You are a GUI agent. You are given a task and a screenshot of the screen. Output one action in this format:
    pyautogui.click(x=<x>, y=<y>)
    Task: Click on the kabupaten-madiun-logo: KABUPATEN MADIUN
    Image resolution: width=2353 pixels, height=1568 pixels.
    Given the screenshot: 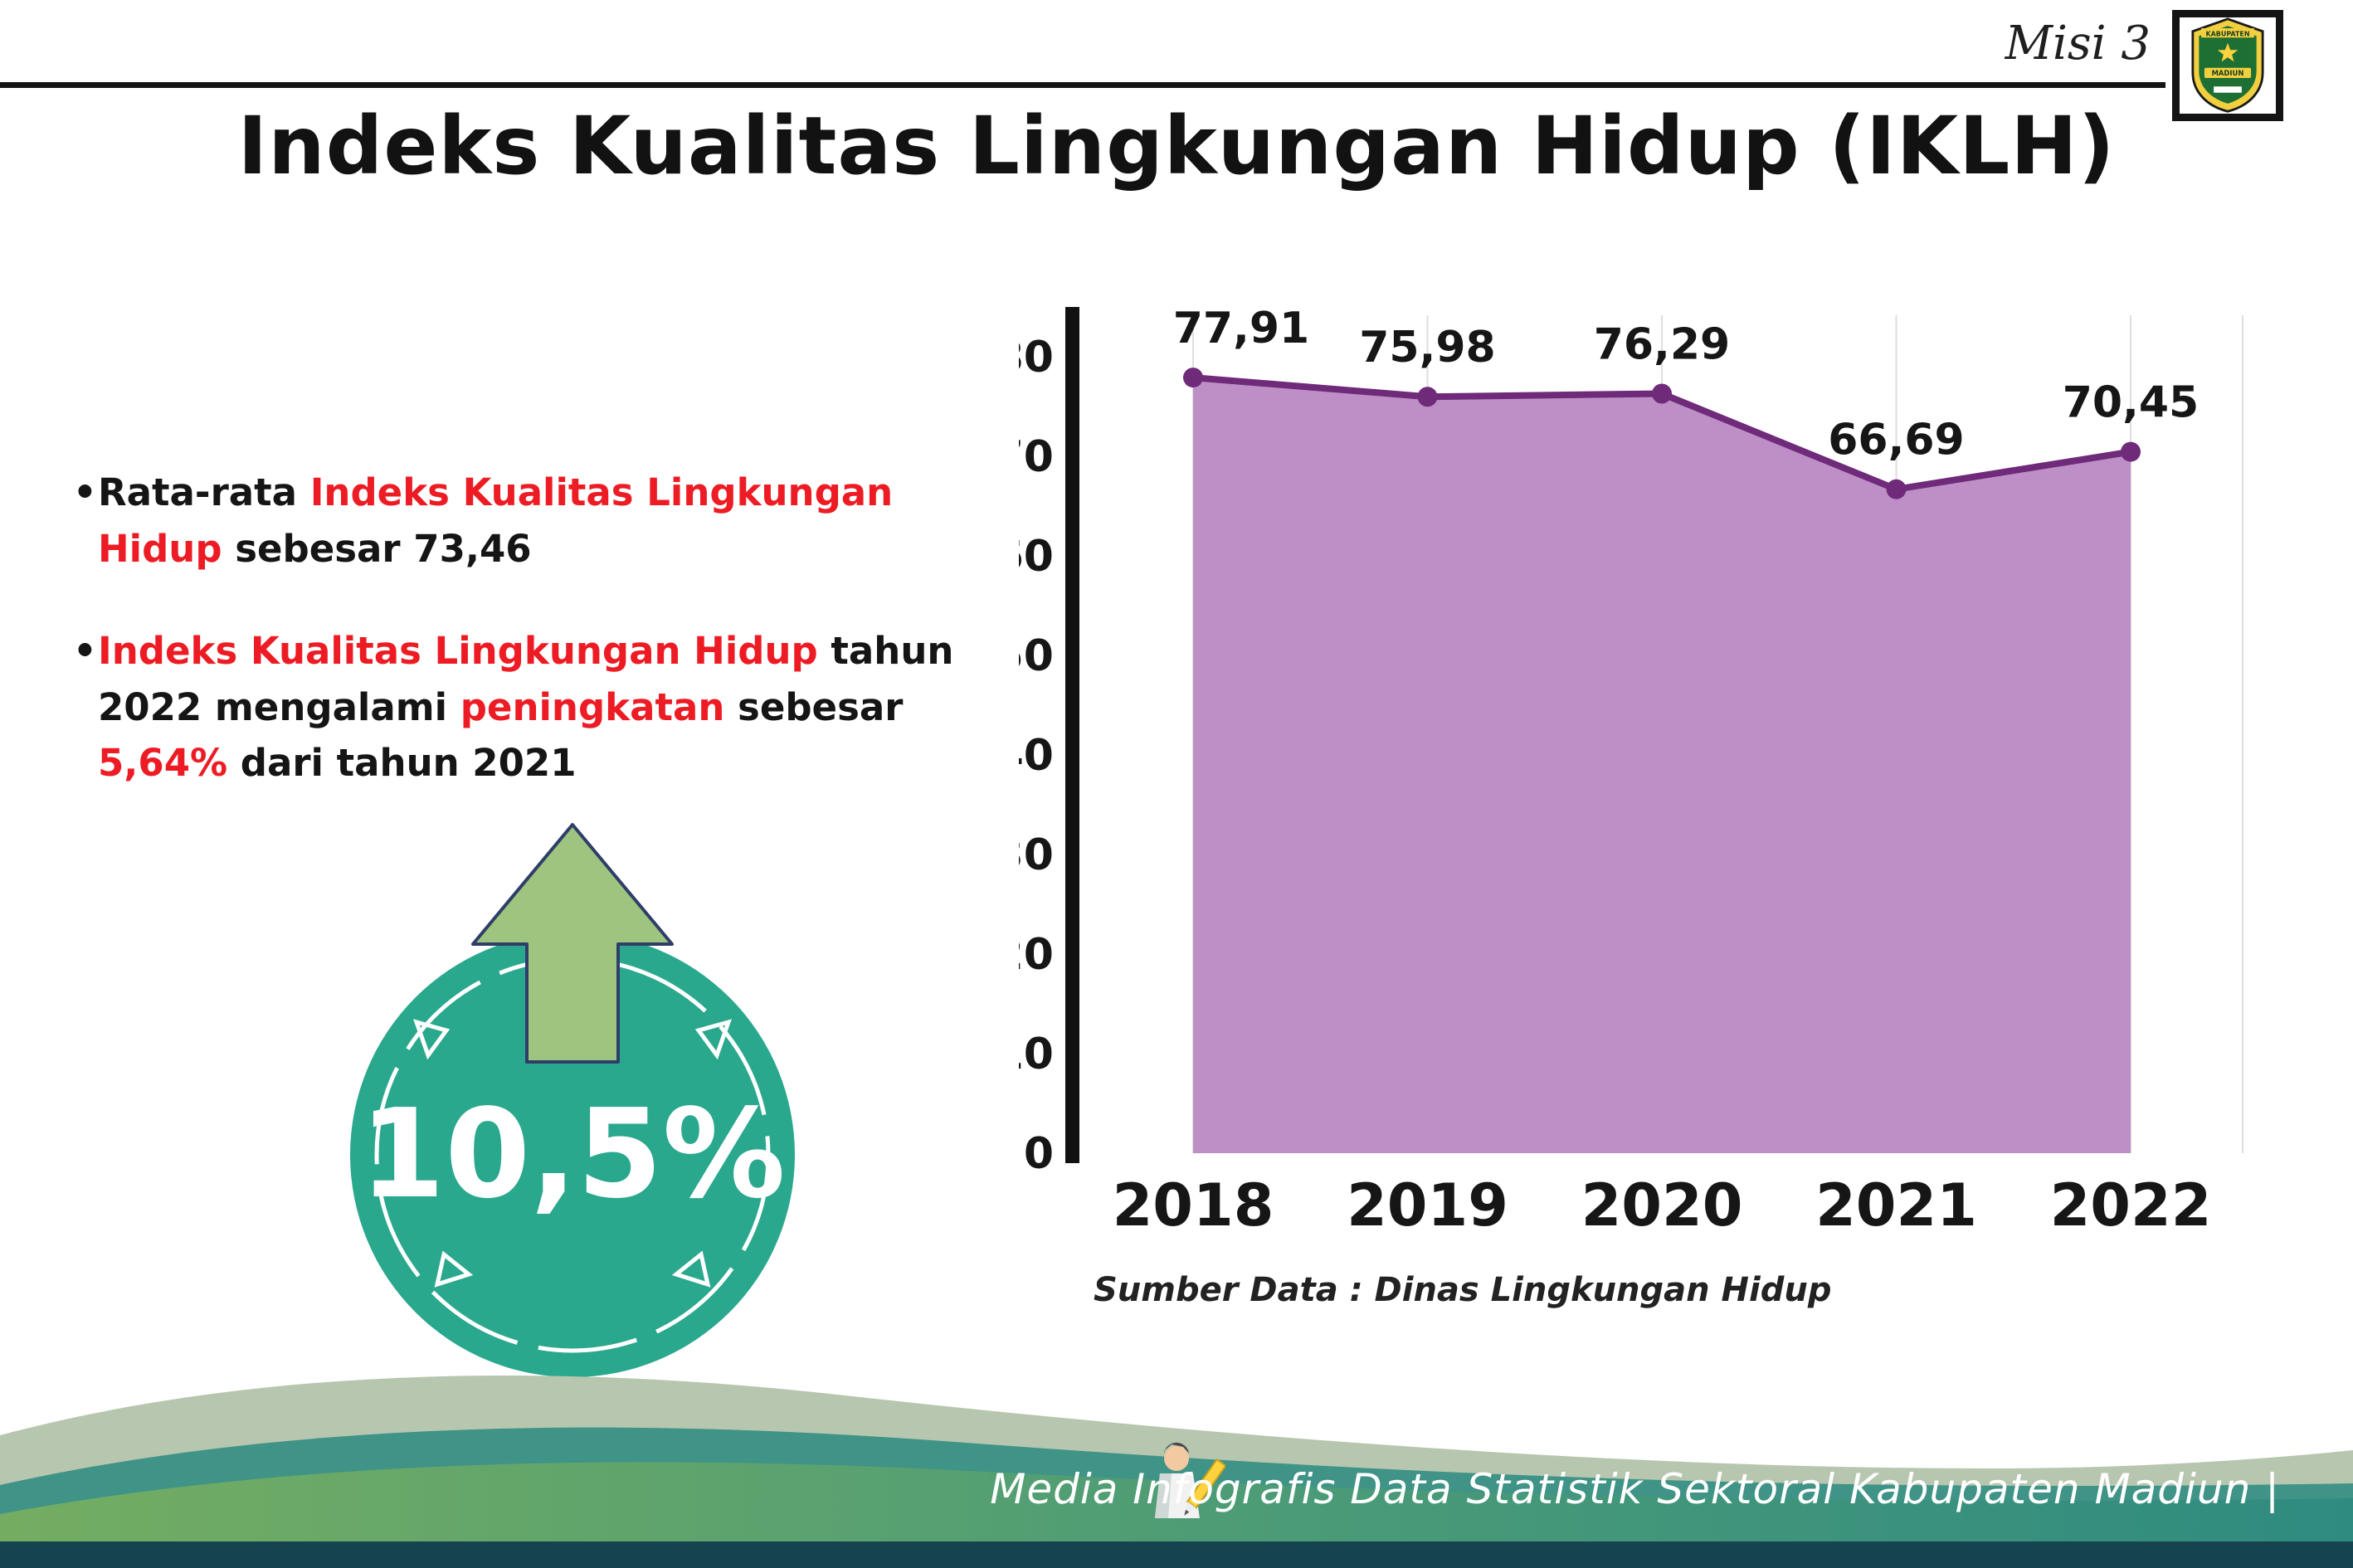 What is the action you would take?
    pyautogui.click(x=2227, y=65)
    